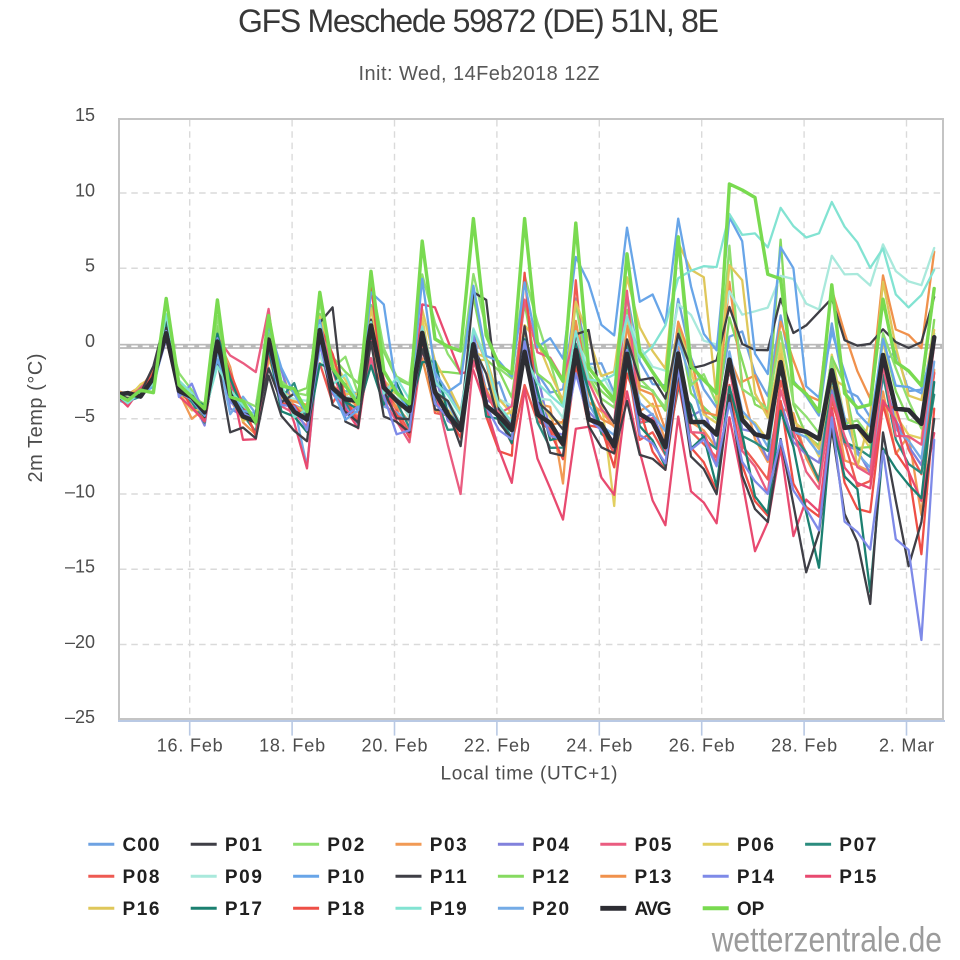  I want to click on svg-text: P15, so click(857, 877).